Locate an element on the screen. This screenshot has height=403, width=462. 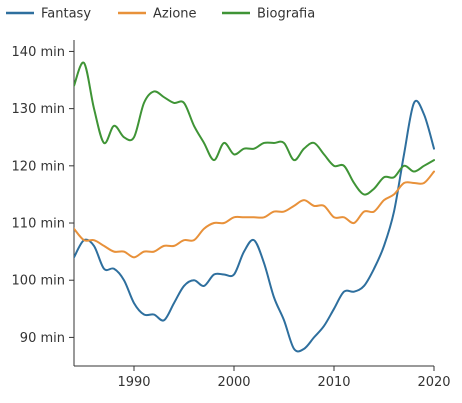
legend-item-fantasy: Fantasy is located at coordinates (48, 14).